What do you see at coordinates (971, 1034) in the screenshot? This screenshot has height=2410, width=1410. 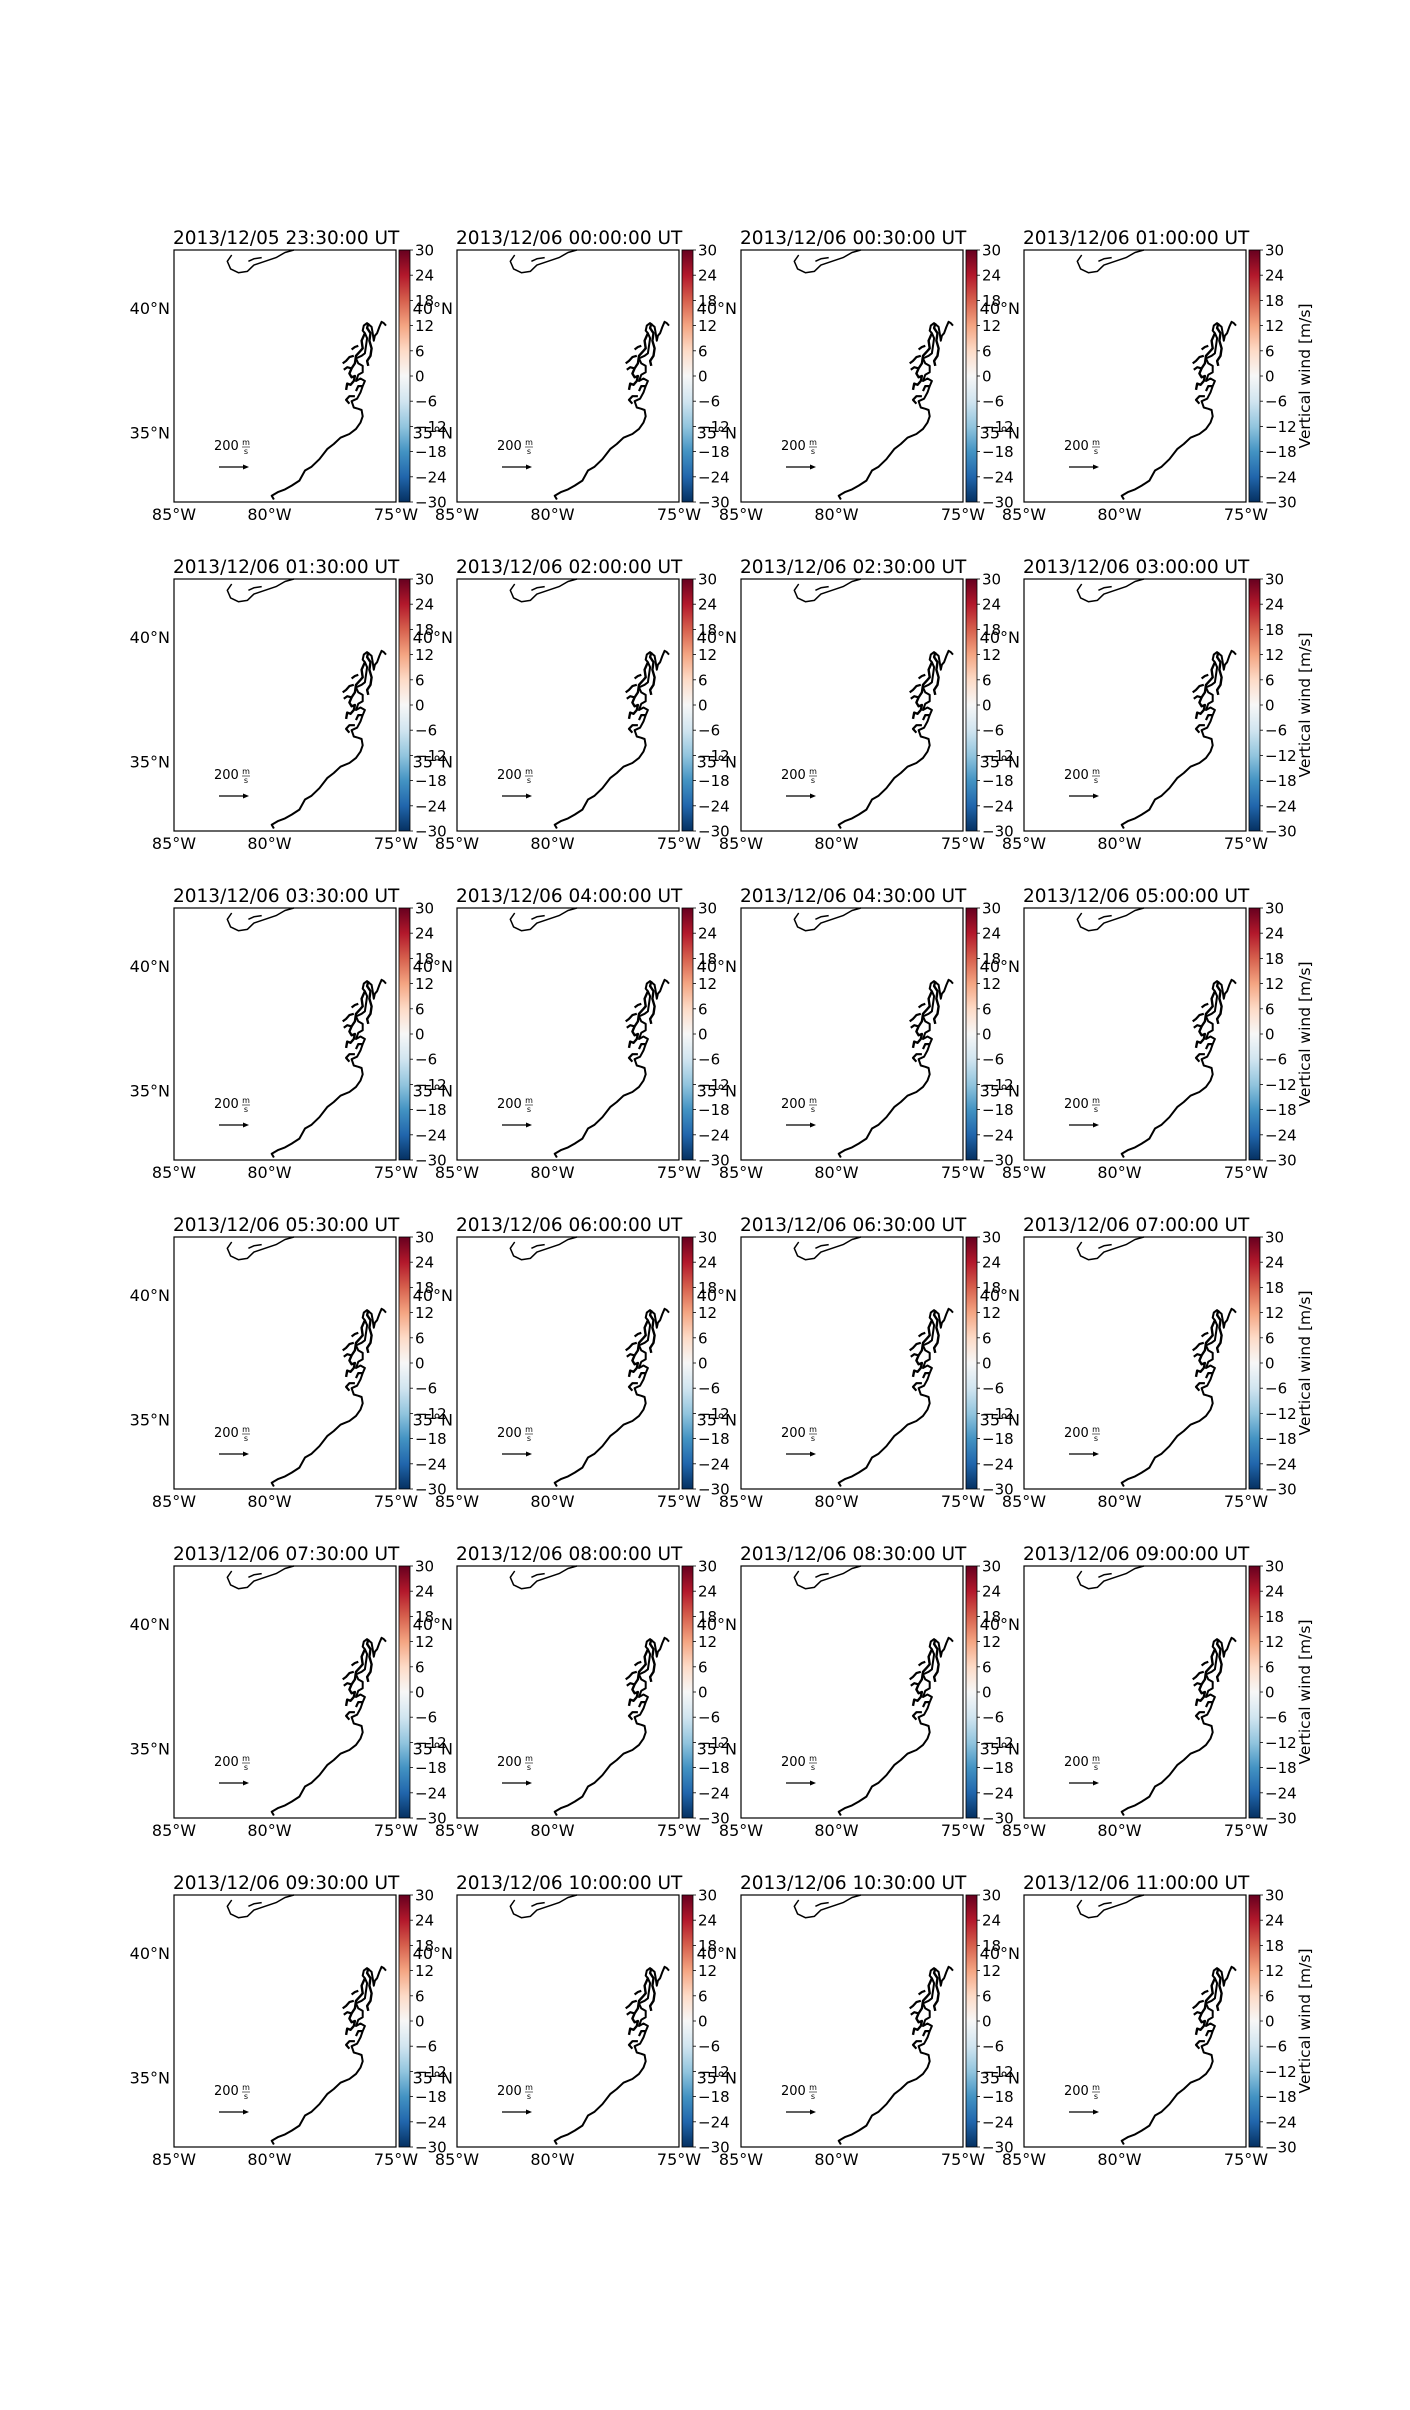 I see `colorbar` at bounding box center [971, 1034].